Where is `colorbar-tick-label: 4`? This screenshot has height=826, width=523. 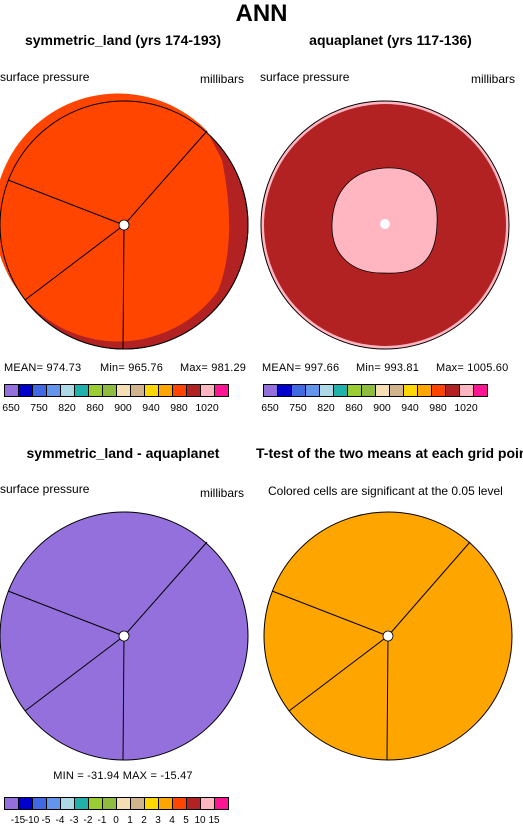
colorbar-tick-label: 4 is located at coordinates (172, 820).